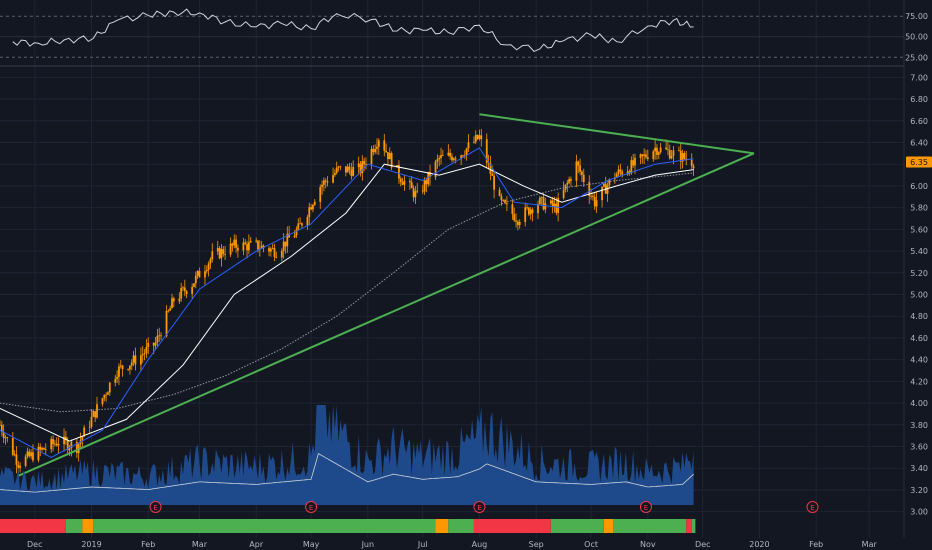 The height and width of the screenshot is (550, 932). I want to click on rsi-line, so click(353, 30).